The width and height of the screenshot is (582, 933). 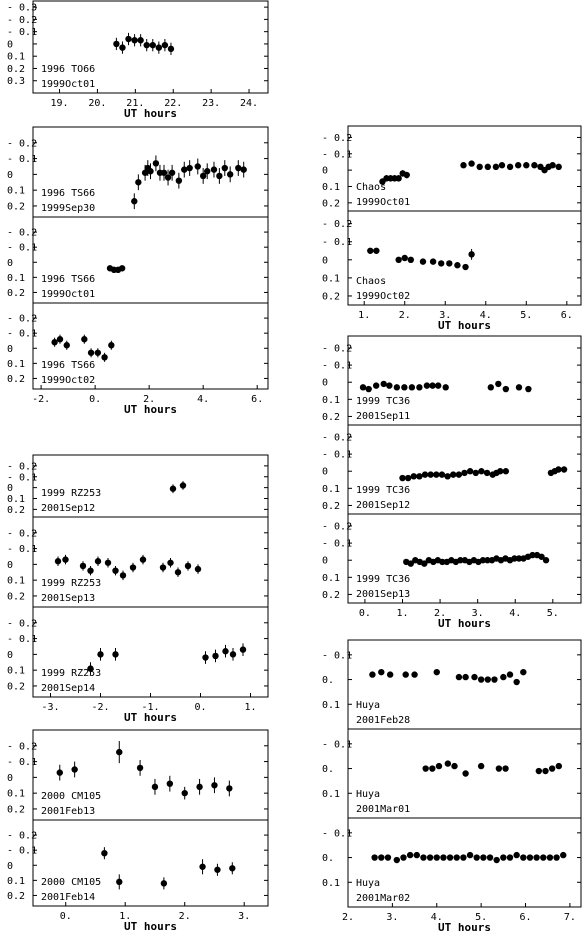 What do you see at coordinates (138, 486) in the screenshot?
I see `panel-1999-rz253-2001sep12: - 0.2- 0.100.10.2 1999 RZ253 2001Sep12` at bounding box center [138, 486].